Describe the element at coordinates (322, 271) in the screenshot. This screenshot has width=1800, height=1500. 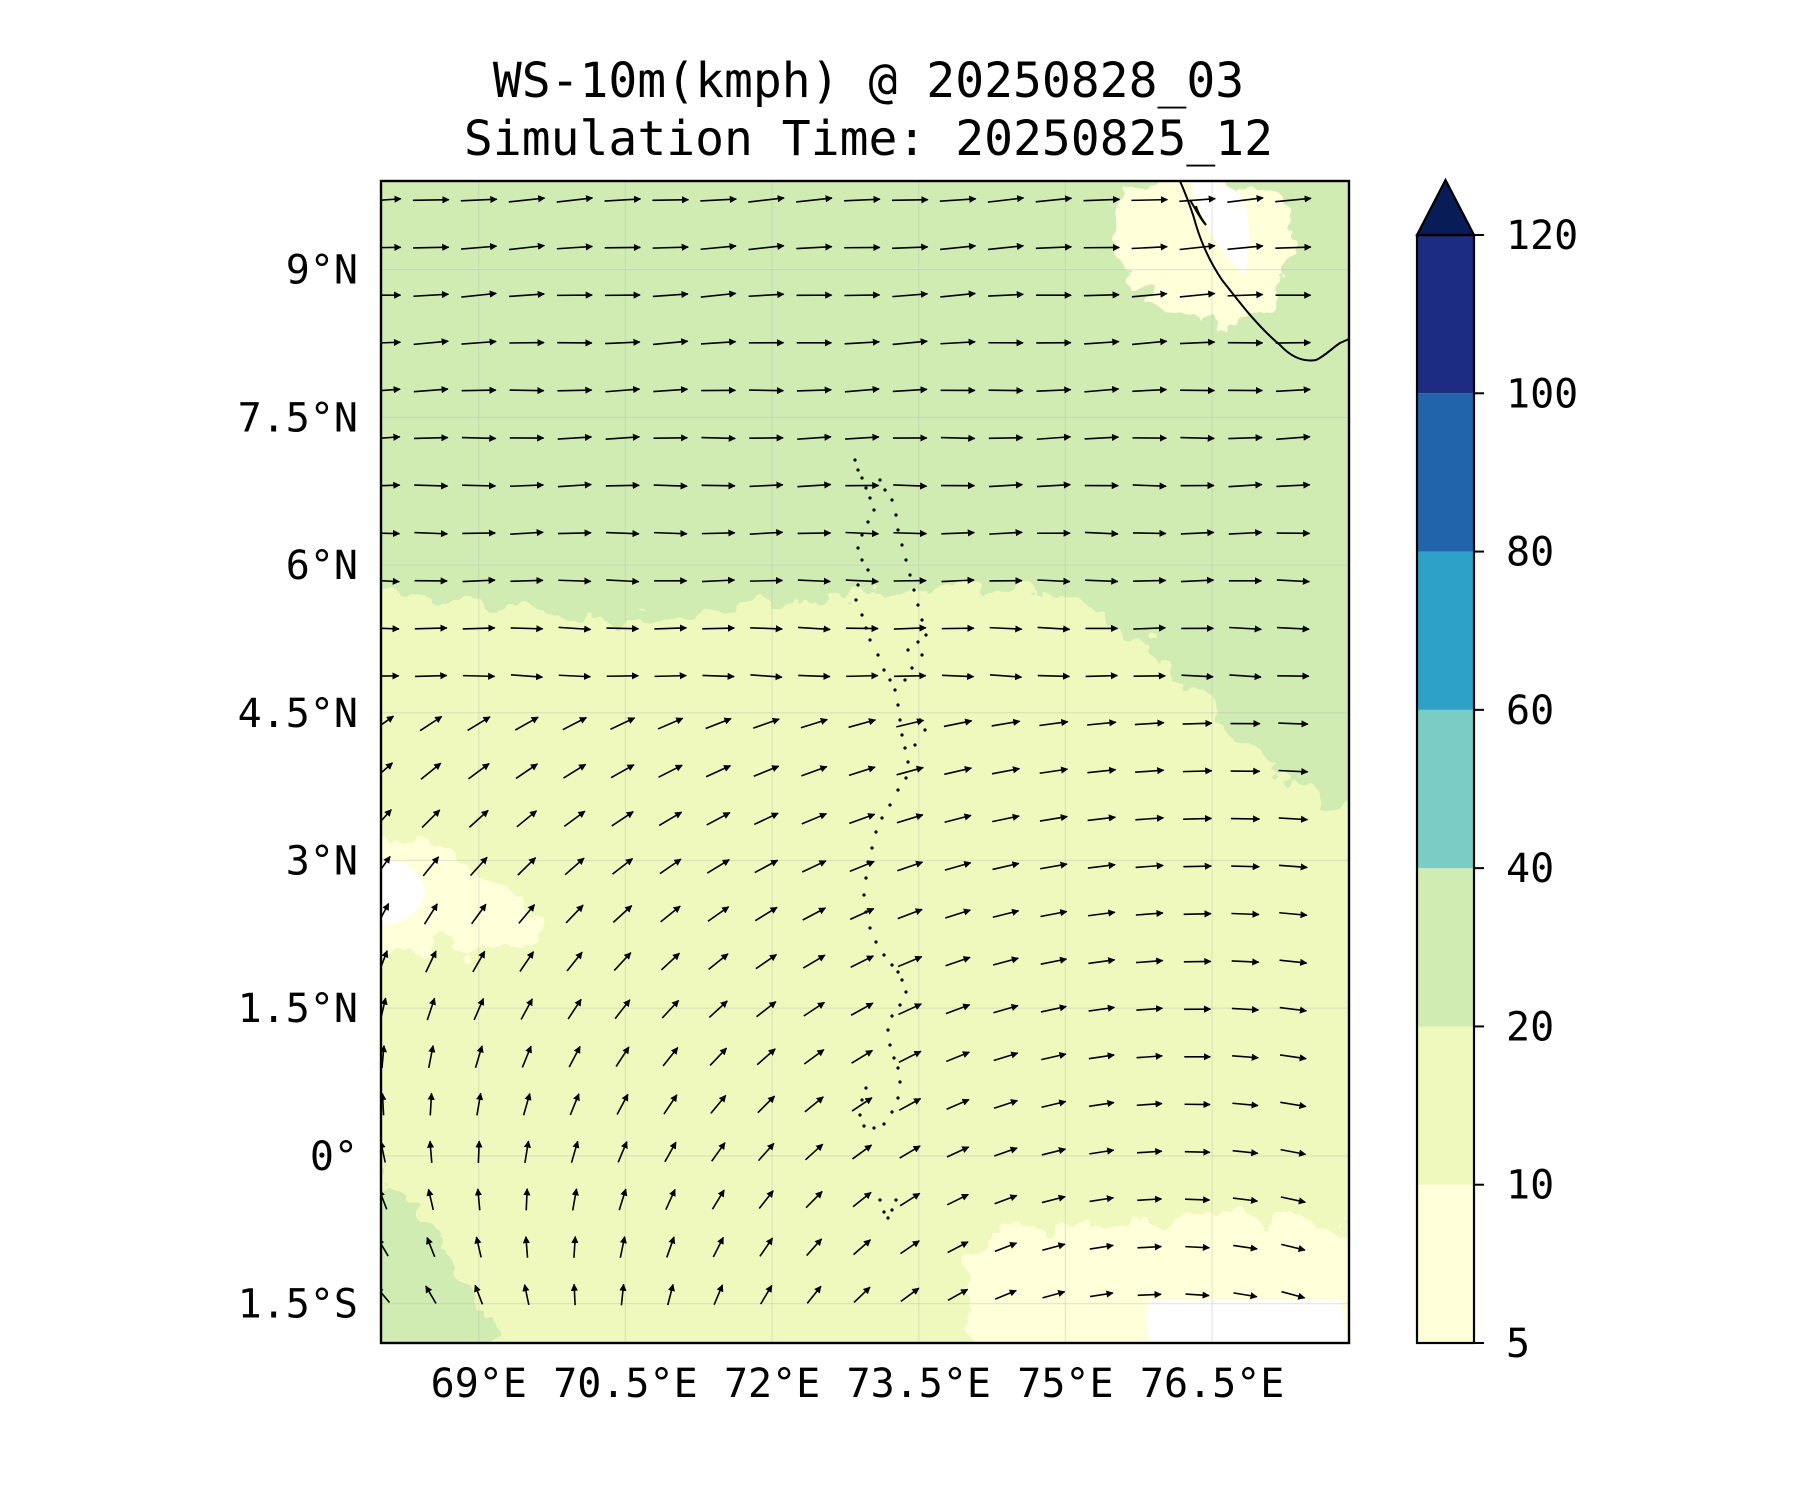
I see `lat-tick-label: 9°N` at that location.